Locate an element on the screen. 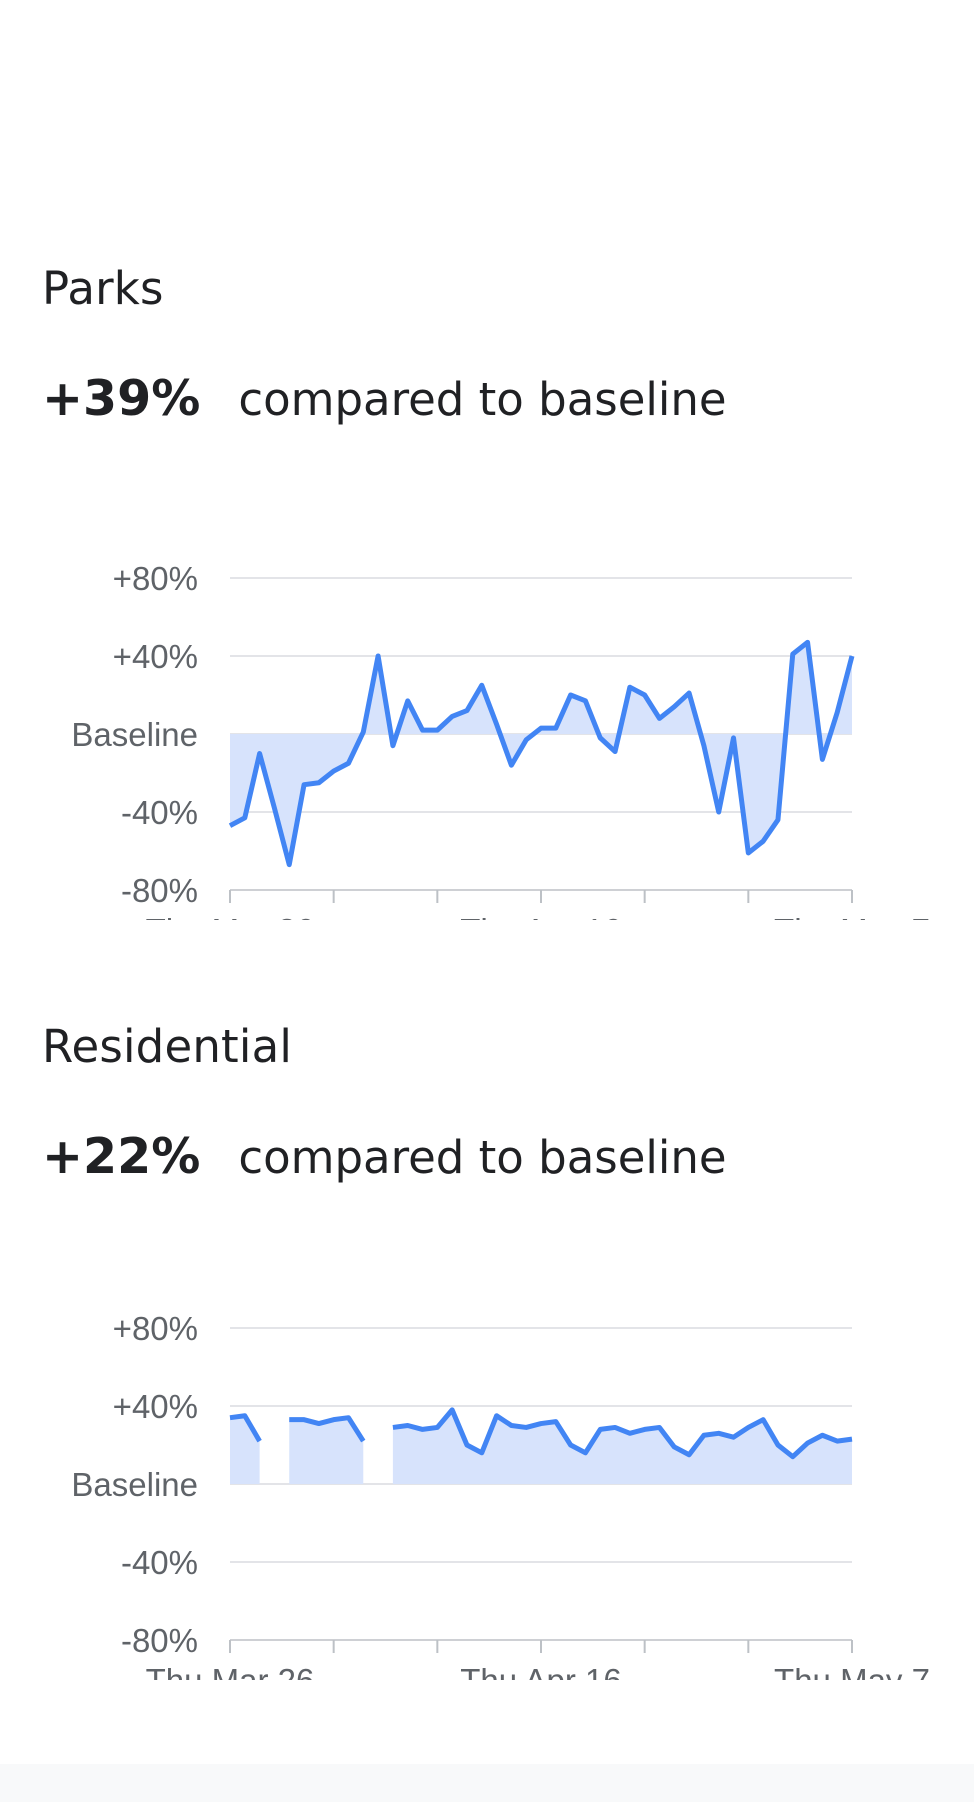 Image resolution: width=974 pixels, height=1802 pixels. parks-headline: +39% compared to baseline is located at coordinates (384, 398).